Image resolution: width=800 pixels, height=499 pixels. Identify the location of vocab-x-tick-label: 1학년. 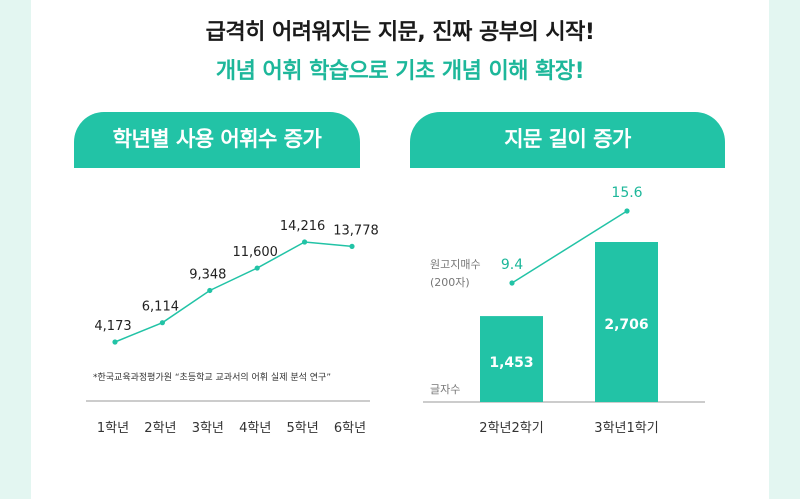
(113, 428).